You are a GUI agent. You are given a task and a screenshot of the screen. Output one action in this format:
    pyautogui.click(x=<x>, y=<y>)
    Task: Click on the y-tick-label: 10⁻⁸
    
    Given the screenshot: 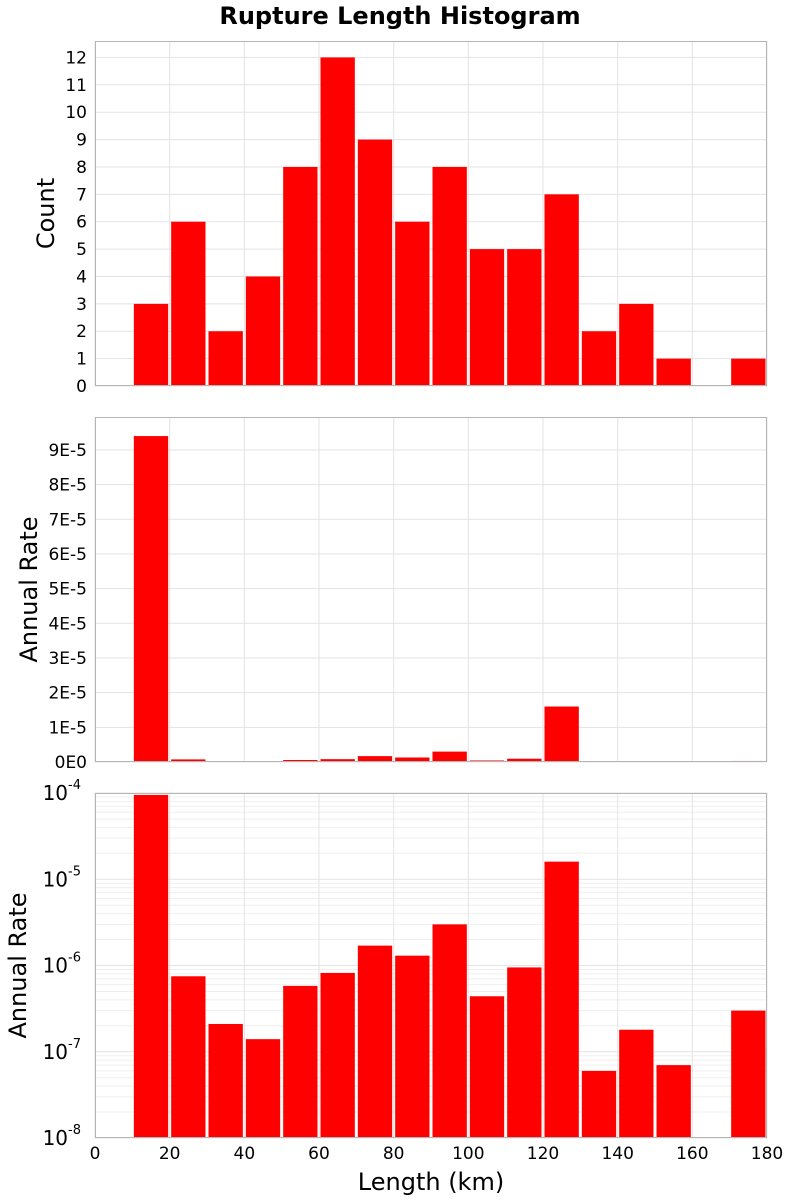 What is the action you would take?
    pyautogui.click(x=62, y=1136)
    